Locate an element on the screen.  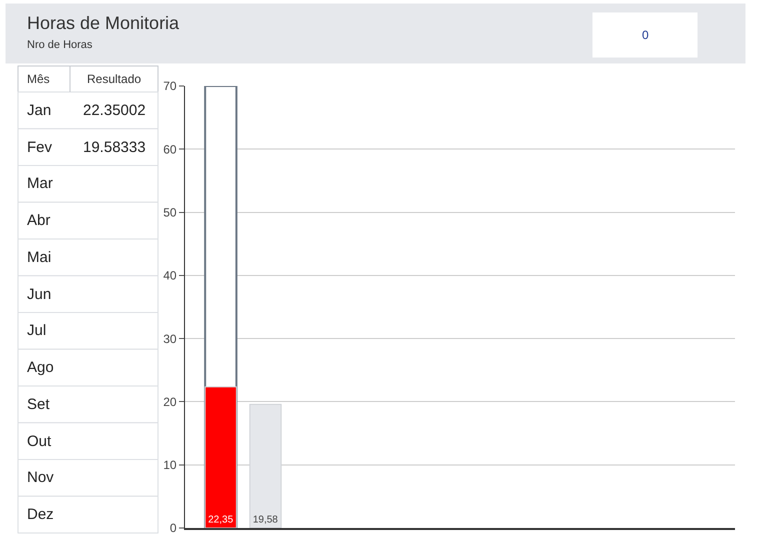
data-label: 22.35002 is located at coordinates (114, 110).